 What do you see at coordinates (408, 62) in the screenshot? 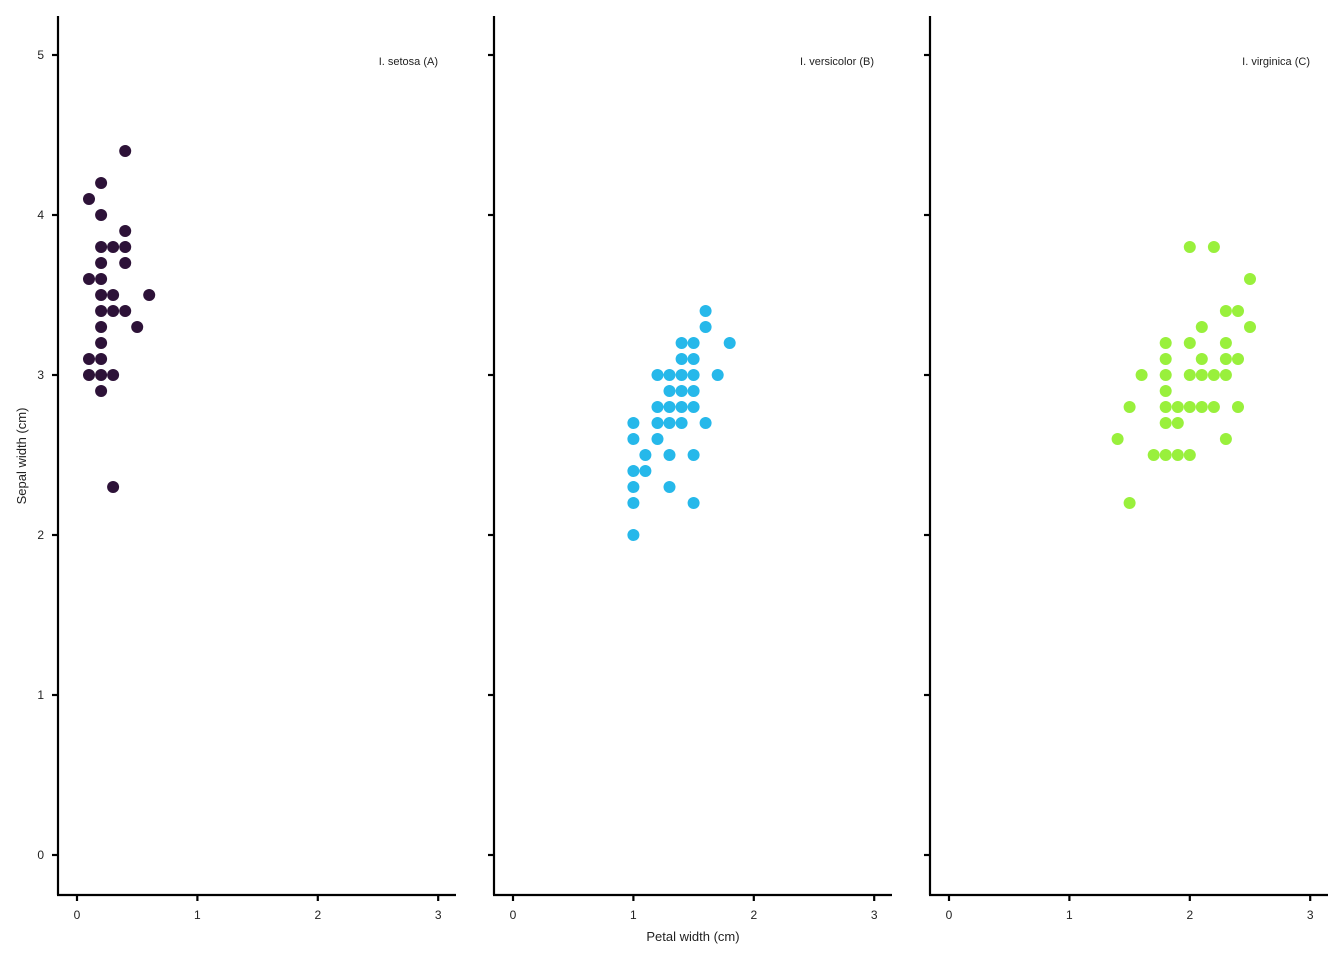
I see `panel-label: I. setosa (A)` at bounding box center [408, 62].